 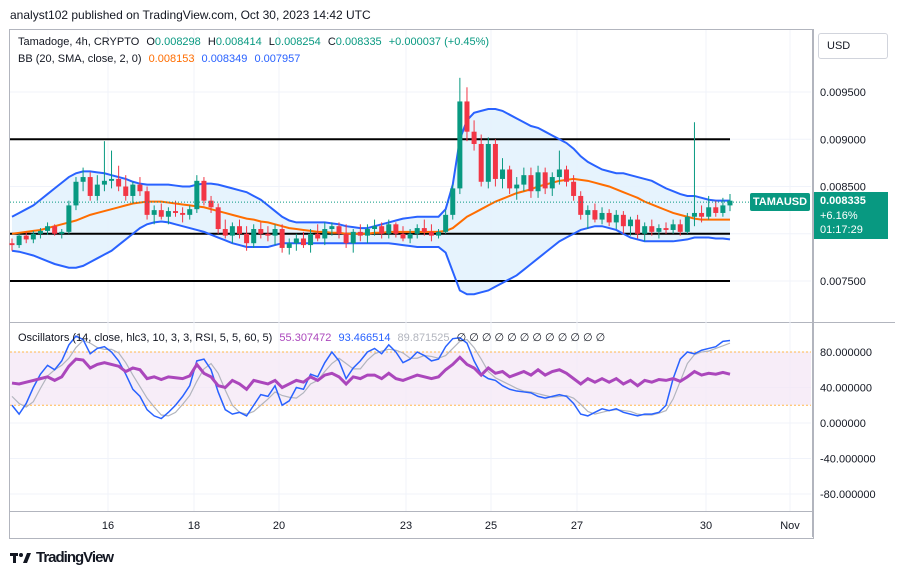 What do you see at coordinates (846, 389) in the screenshot?
I see `osc-tick-label: 40.000000` at bounding box center [846, 389].